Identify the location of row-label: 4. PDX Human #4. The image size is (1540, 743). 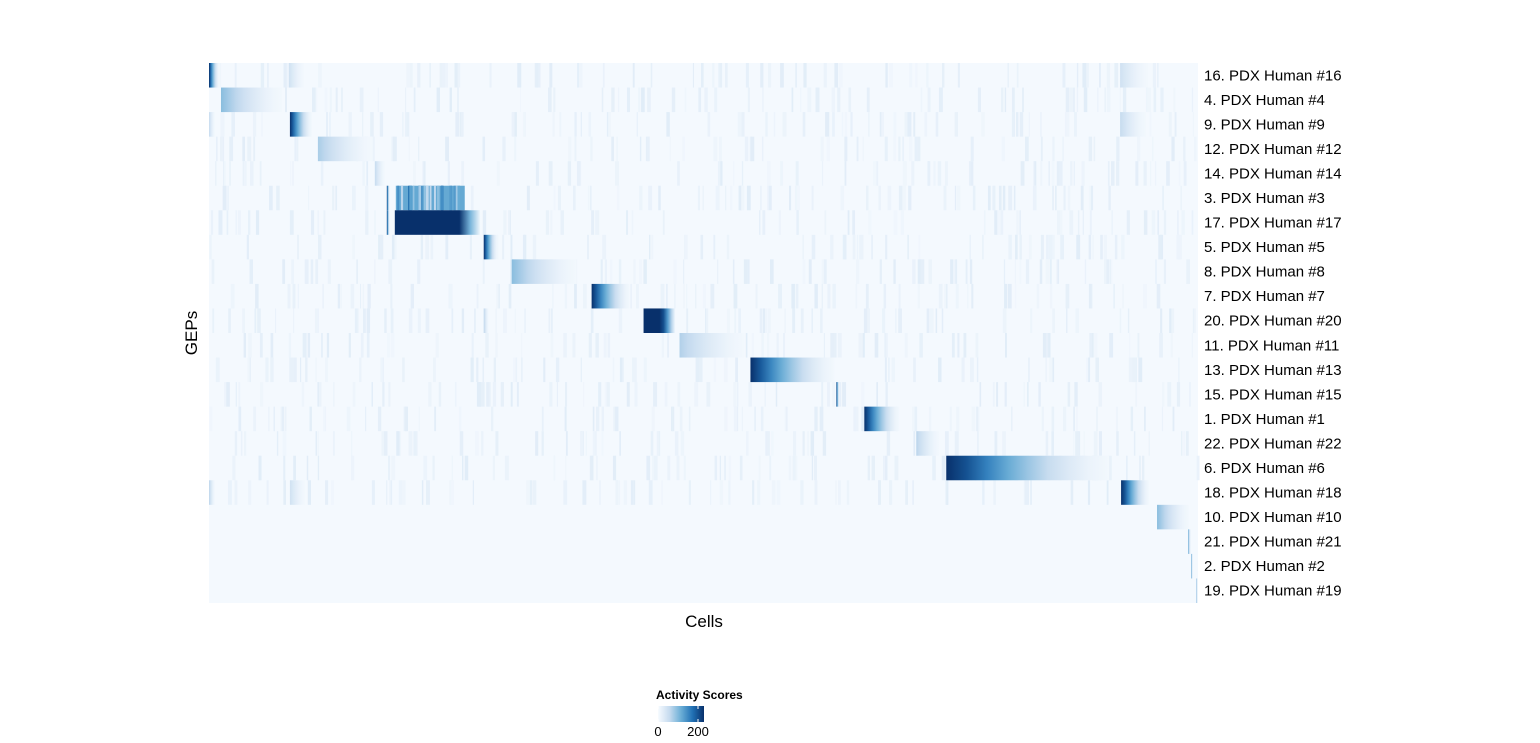
(1264, 100).